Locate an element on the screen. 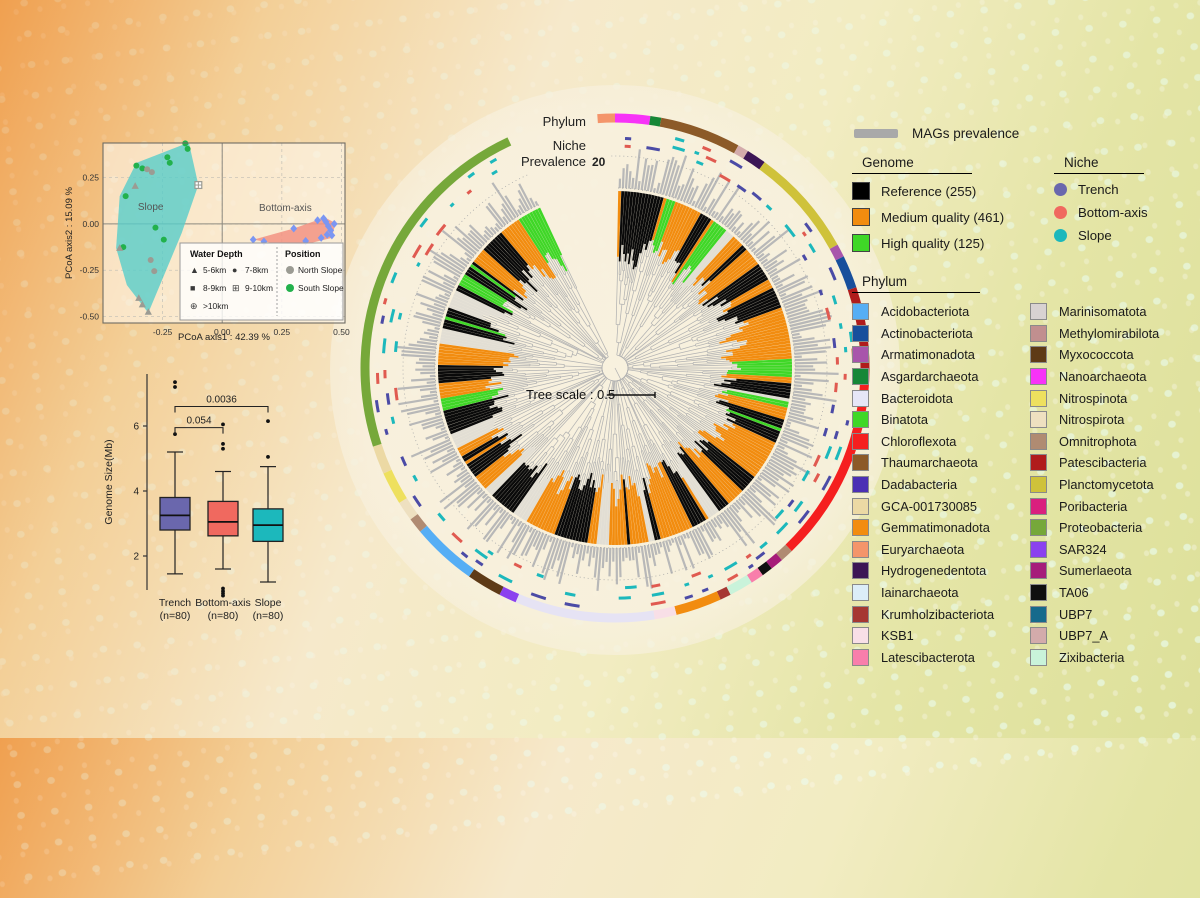 The height and width of the screenshot is (898, 1200). phylum-legend-item: Sumerlaeota is located at coordinates (1114, 571).